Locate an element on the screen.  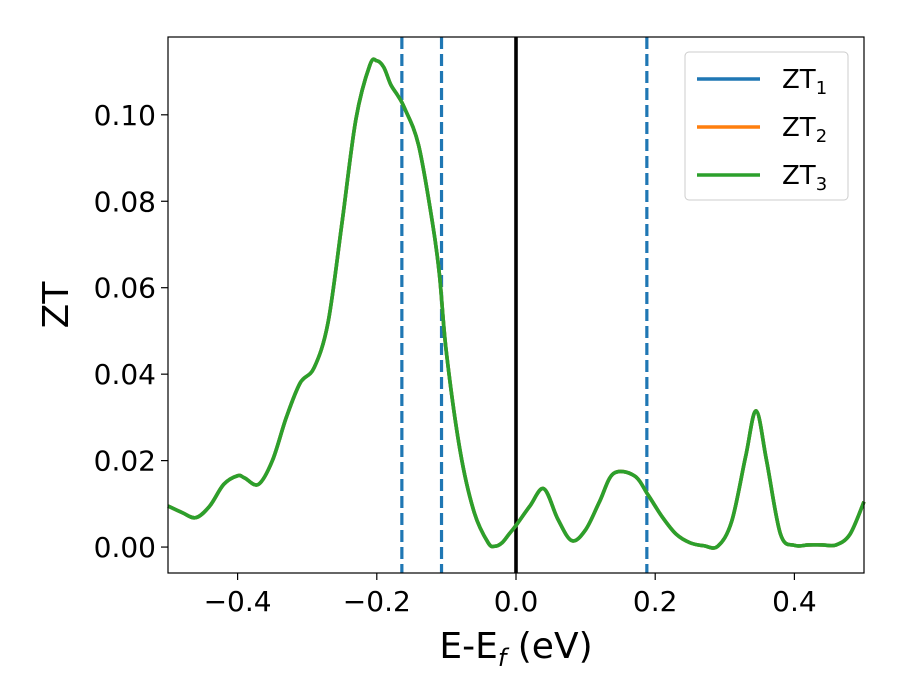
legend-label-zt1: ZT1 is located at coordinates (804, 82).